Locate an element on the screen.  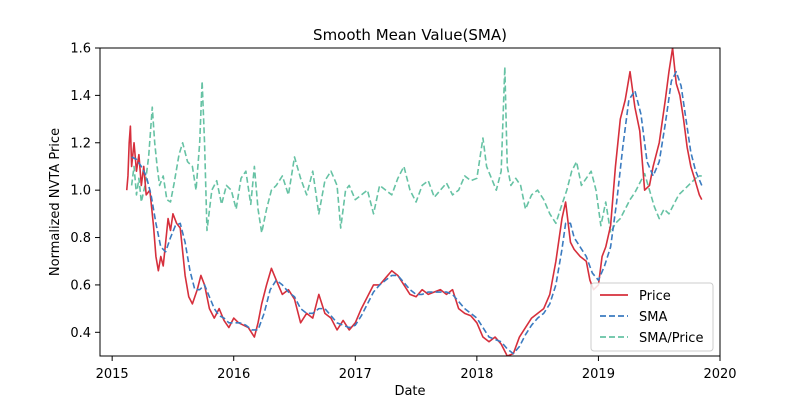
x-tick-label: 2020 is located at coordinates (719, 374).